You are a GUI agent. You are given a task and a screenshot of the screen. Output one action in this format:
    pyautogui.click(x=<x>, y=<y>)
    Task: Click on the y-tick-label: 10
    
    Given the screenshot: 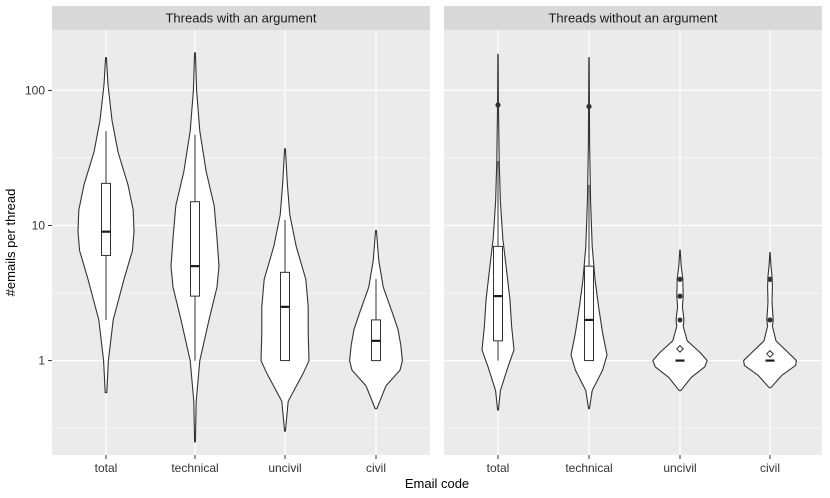 What is the action you would take?
    pyautogui.click(x=39, y=225)
    